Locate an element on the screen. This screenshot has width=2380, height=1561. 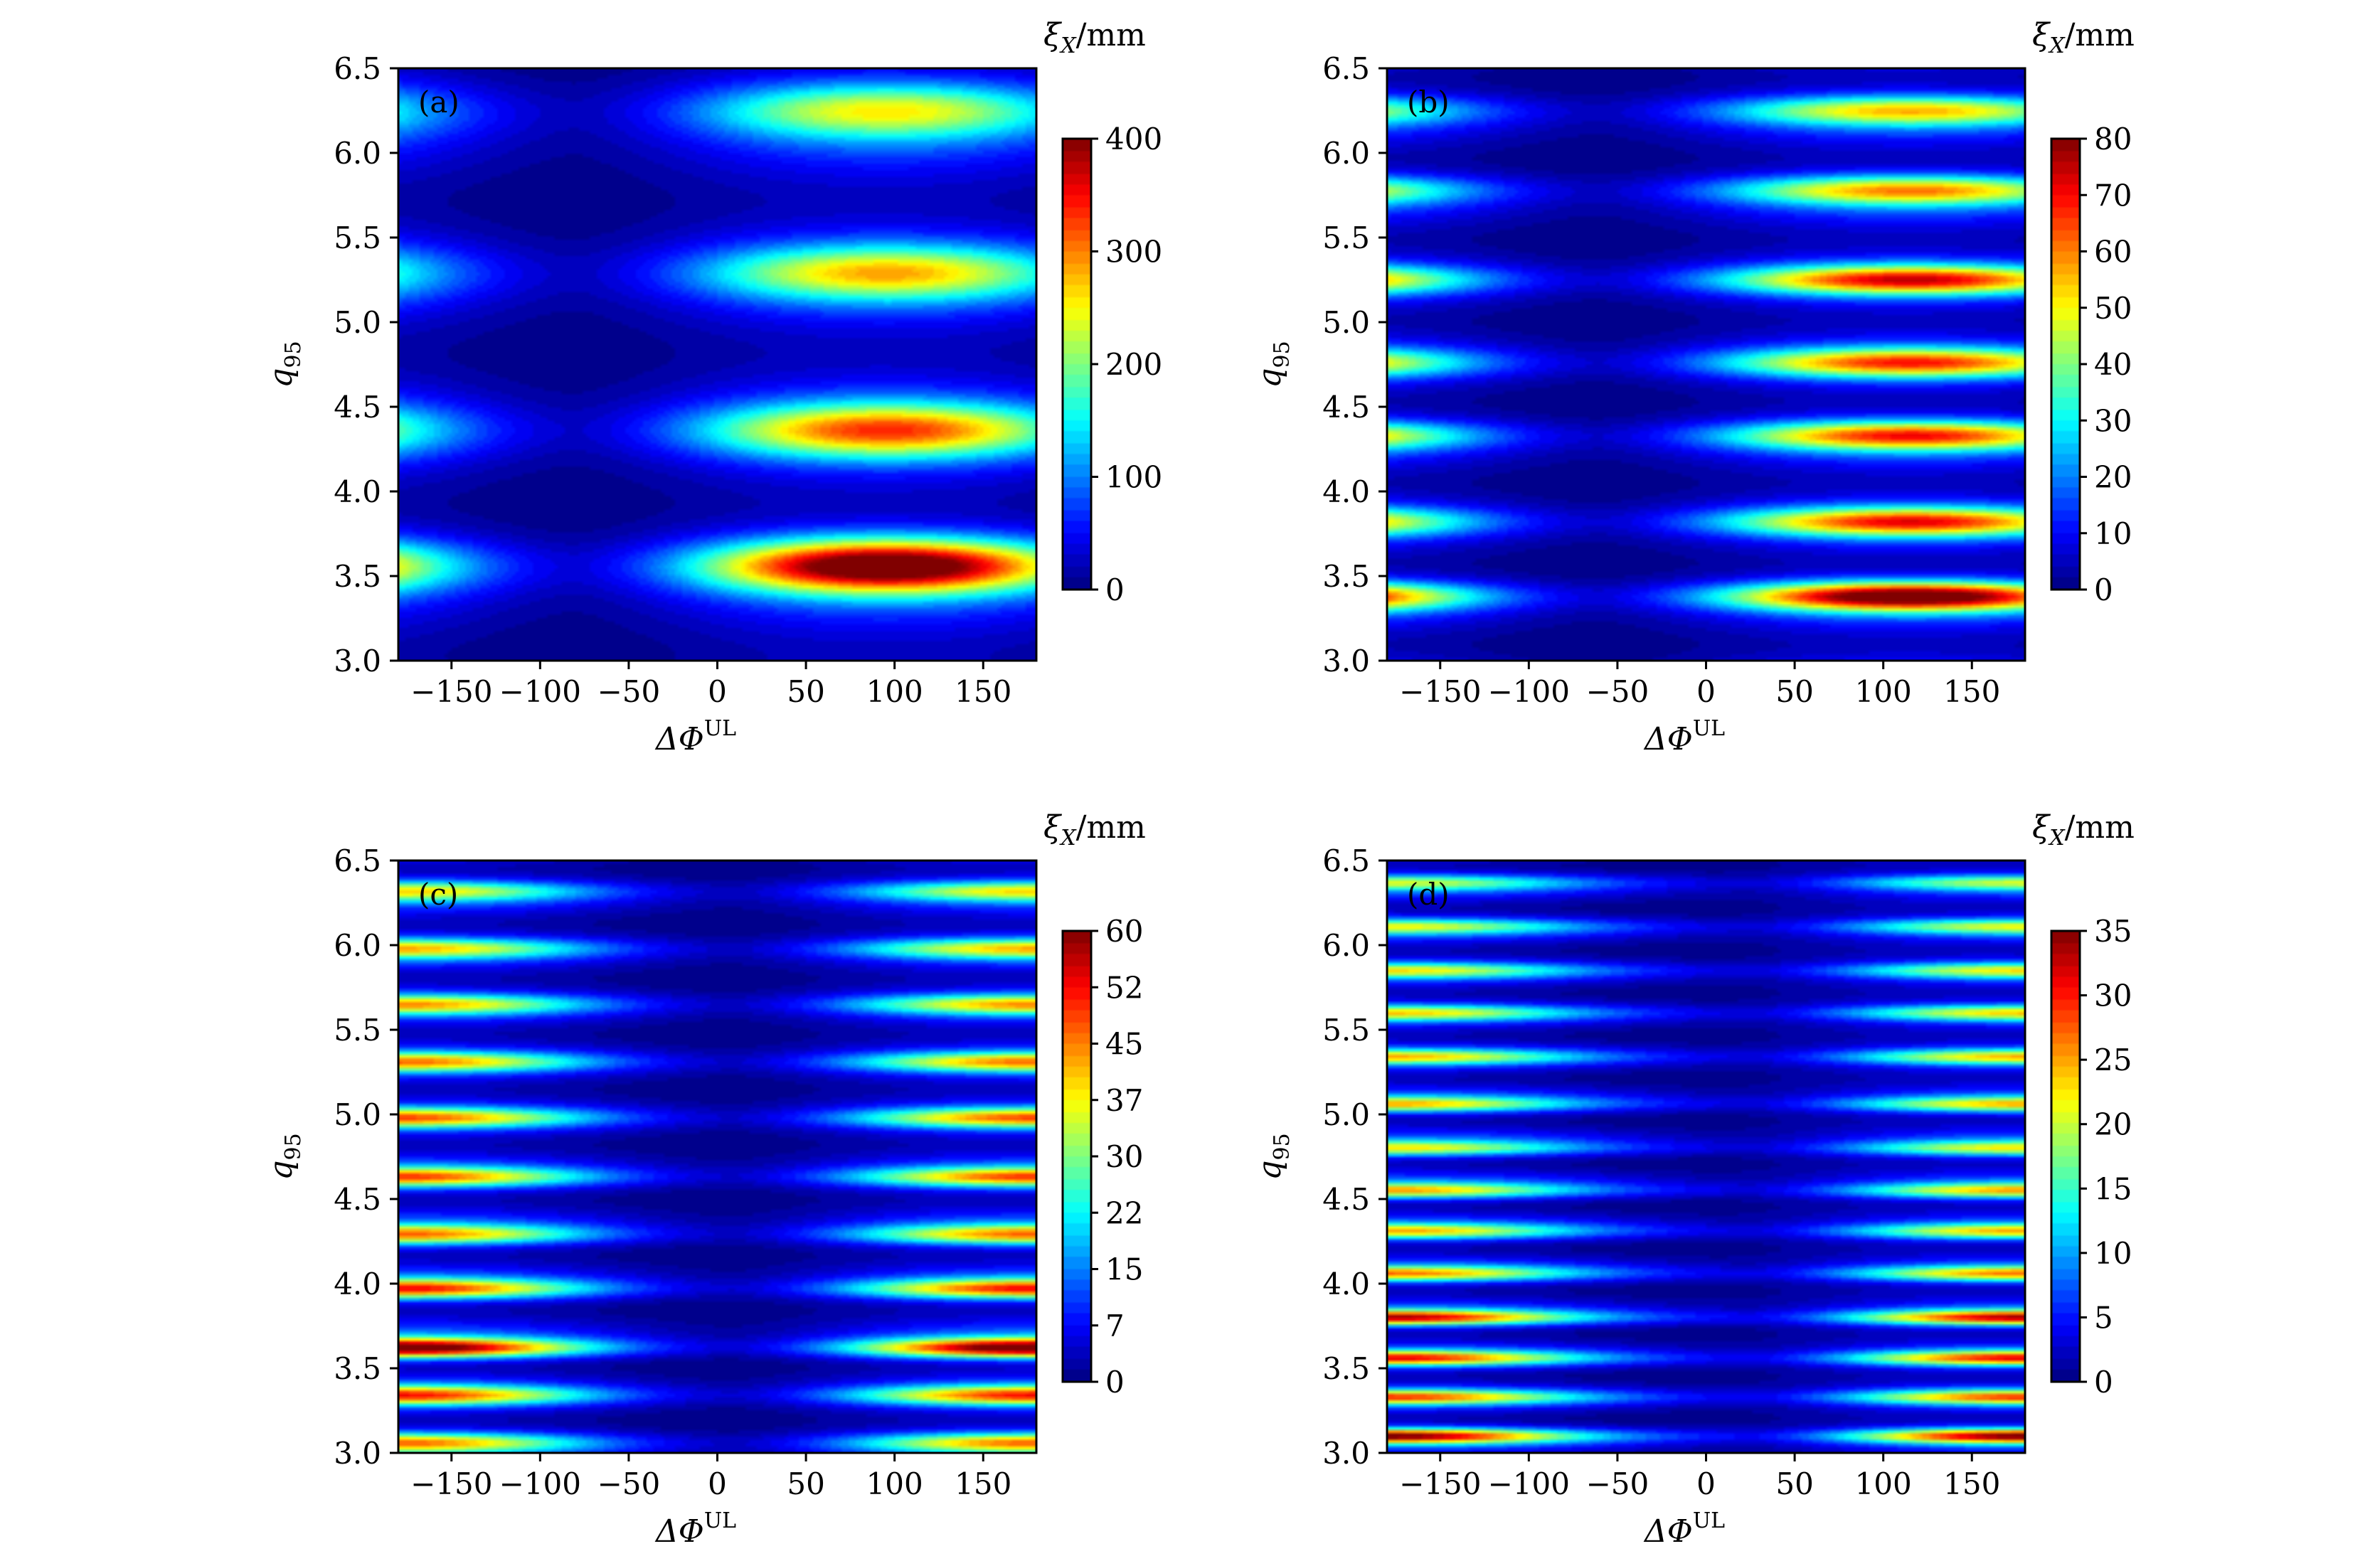
colorbar-tick-label: 80 is located at coordinates (2113, 139).